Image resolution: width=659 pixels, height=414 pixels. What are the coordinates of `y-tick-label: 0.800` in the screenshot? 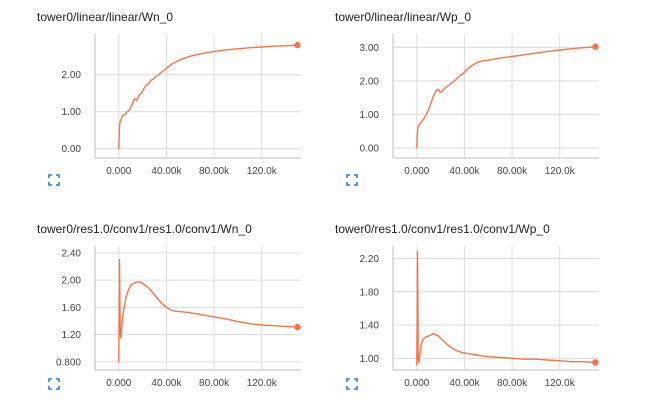 It's located at (68, 362).